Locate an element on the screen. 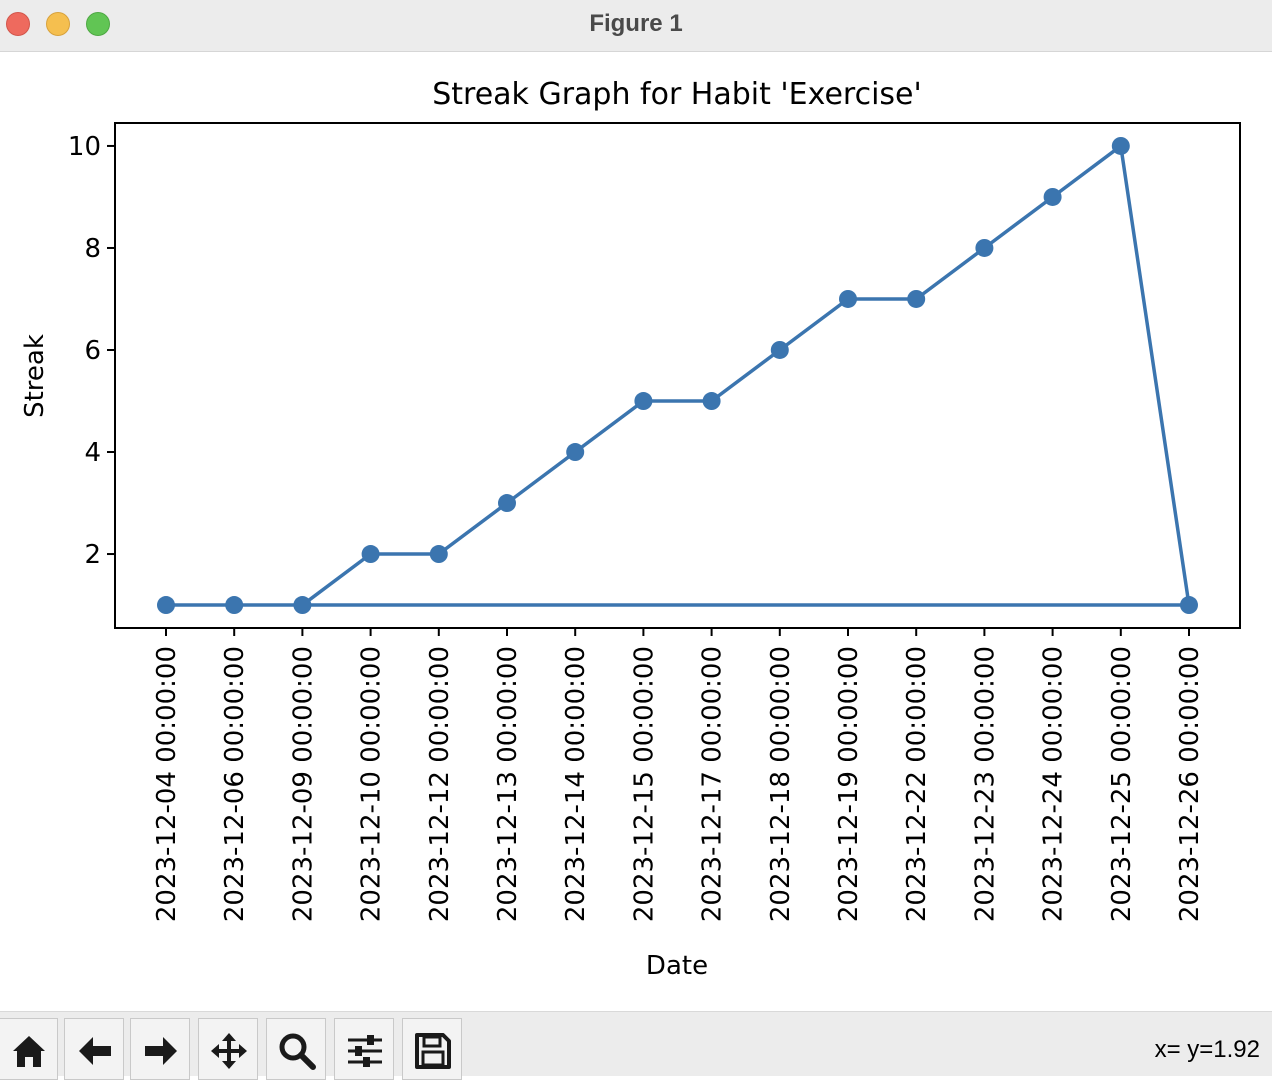 The image size is (1272, 1080). y-tick-label: 10 is located at coordinates (84, 147).